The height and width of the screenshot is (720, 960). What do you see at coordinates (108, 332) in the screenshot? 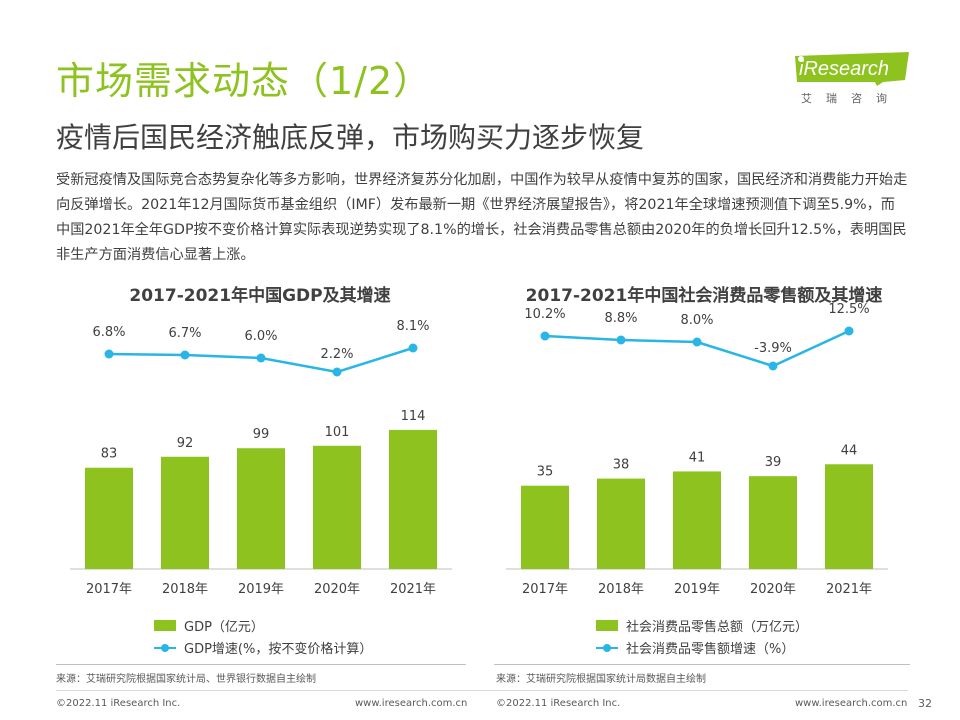
I see `gdp-growth-label: 6.8%` at bounding box center [108, 332].